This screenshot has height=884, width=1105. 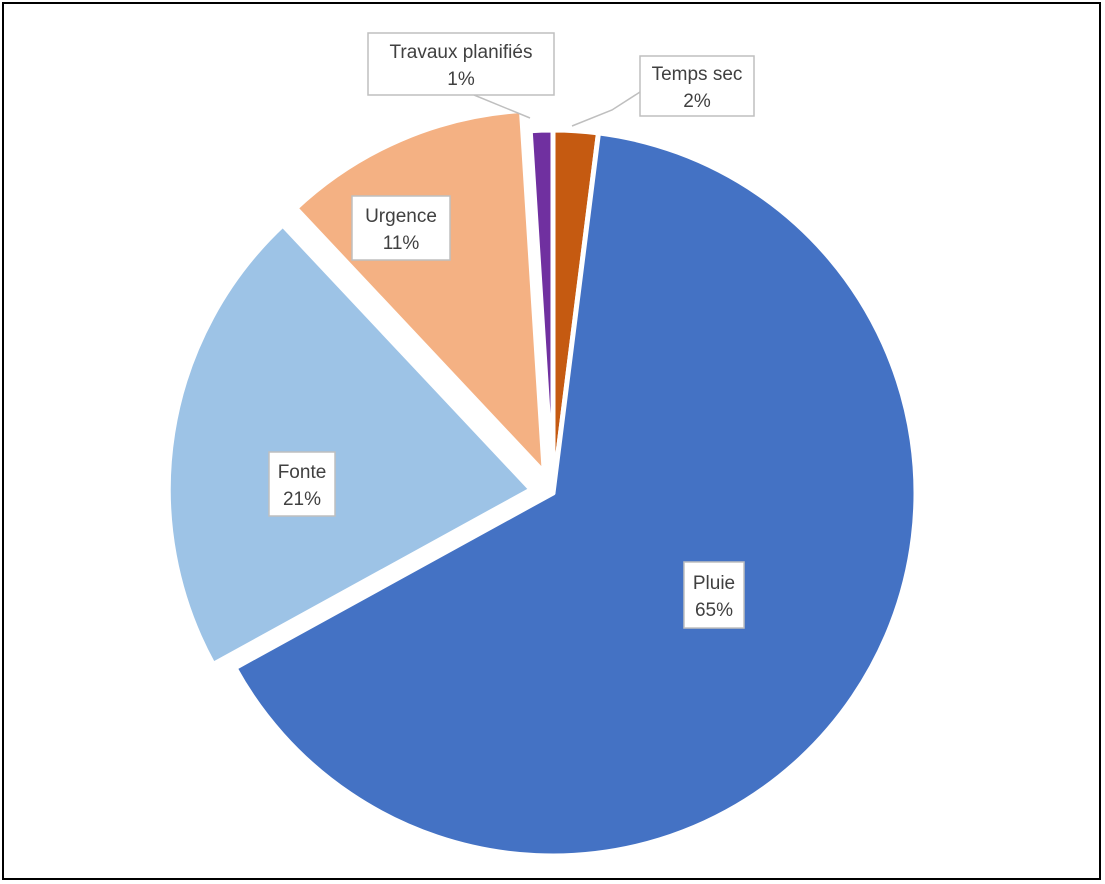 I want to click on data-label-category: Fonte, so click(x=302, y=472).